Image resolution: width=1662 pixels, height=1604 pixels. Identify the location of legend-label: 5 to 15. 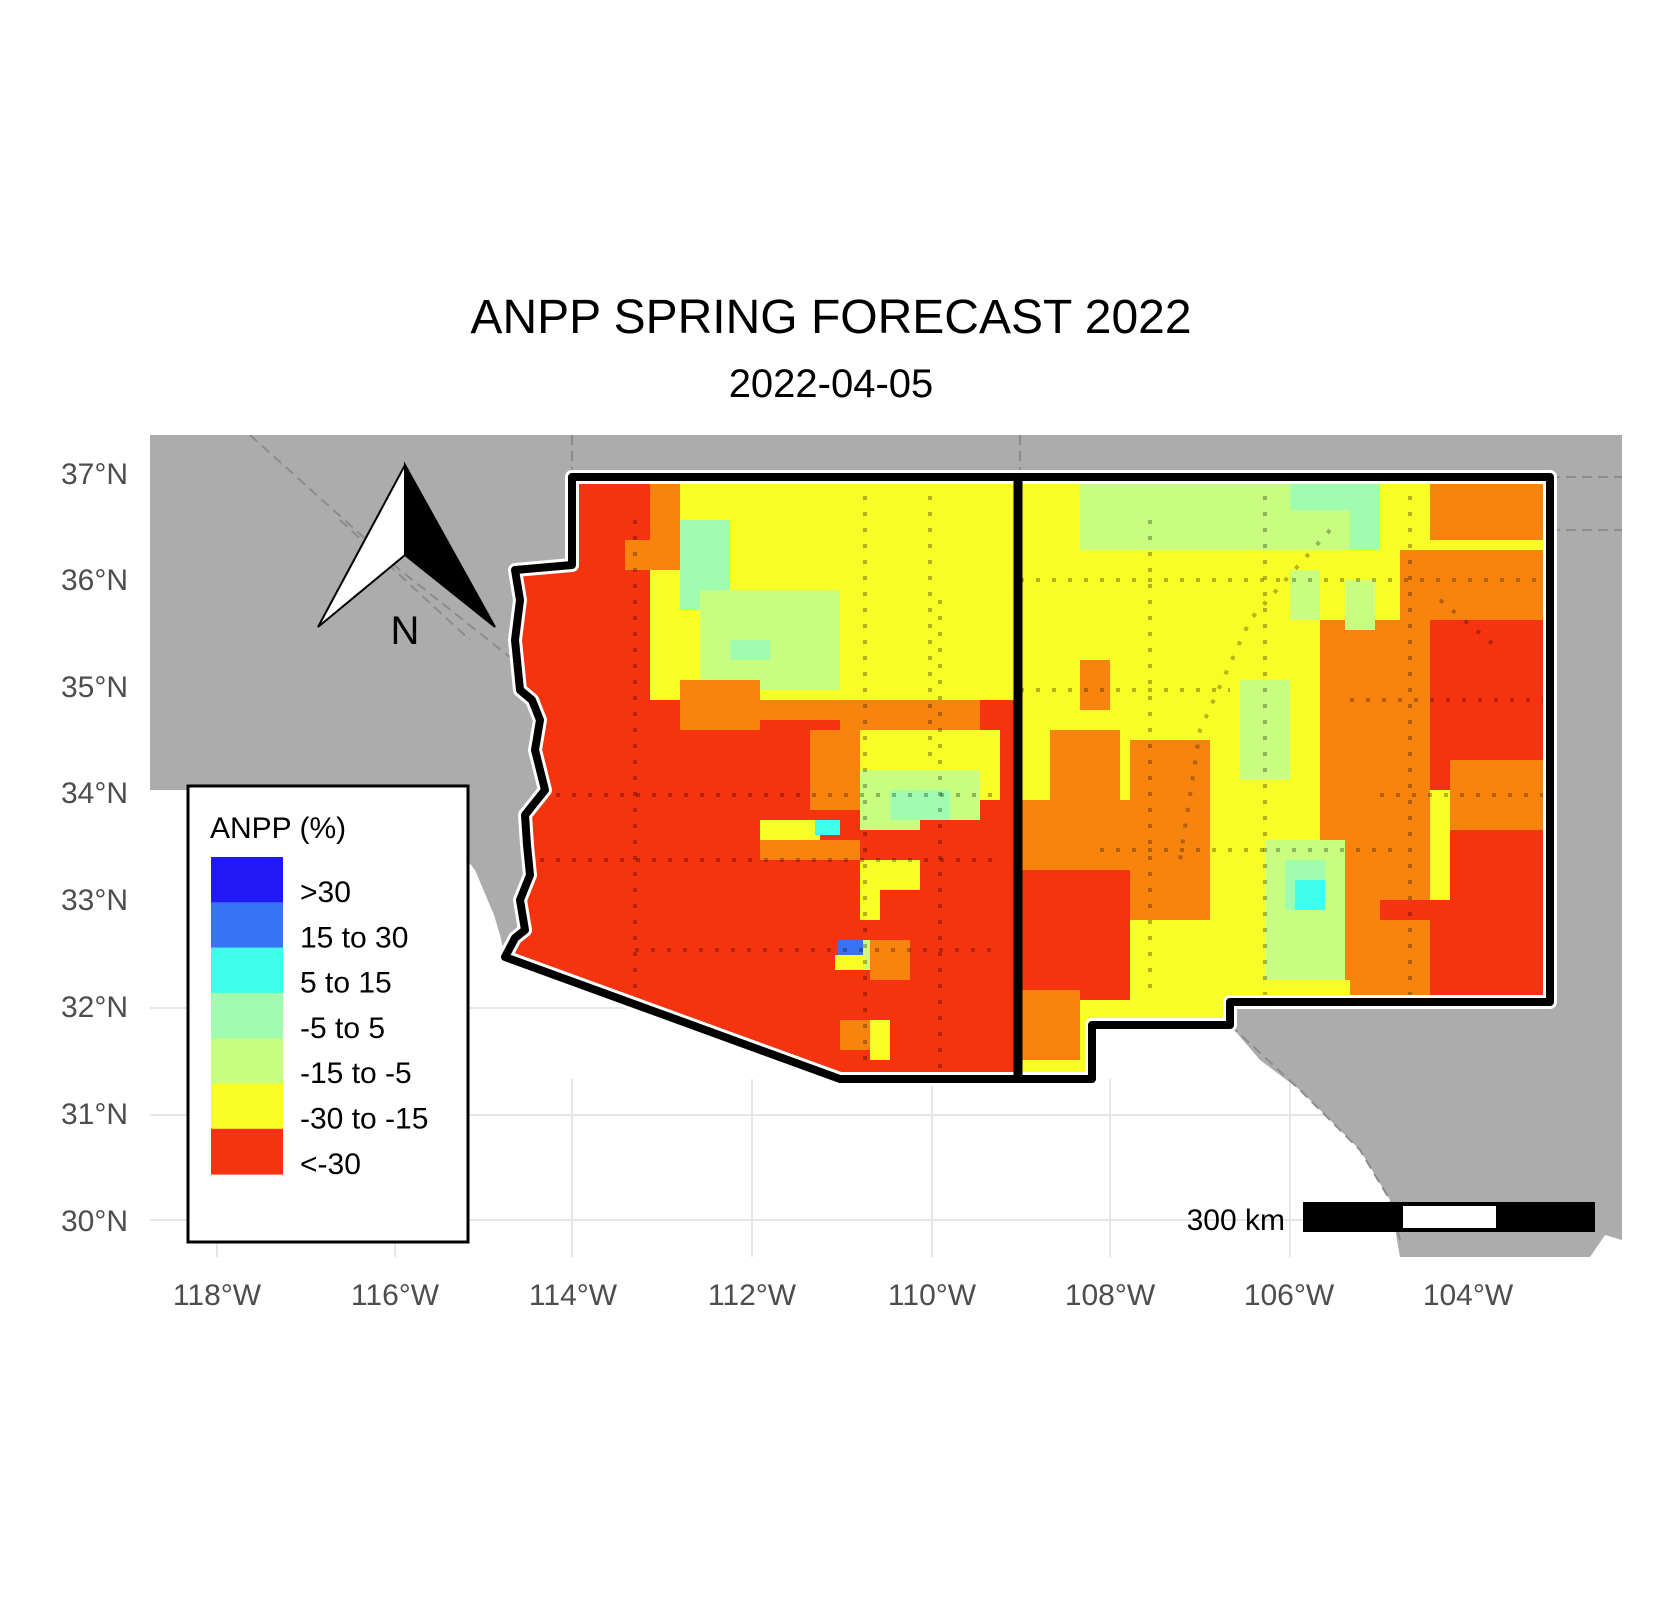
(346, 983).